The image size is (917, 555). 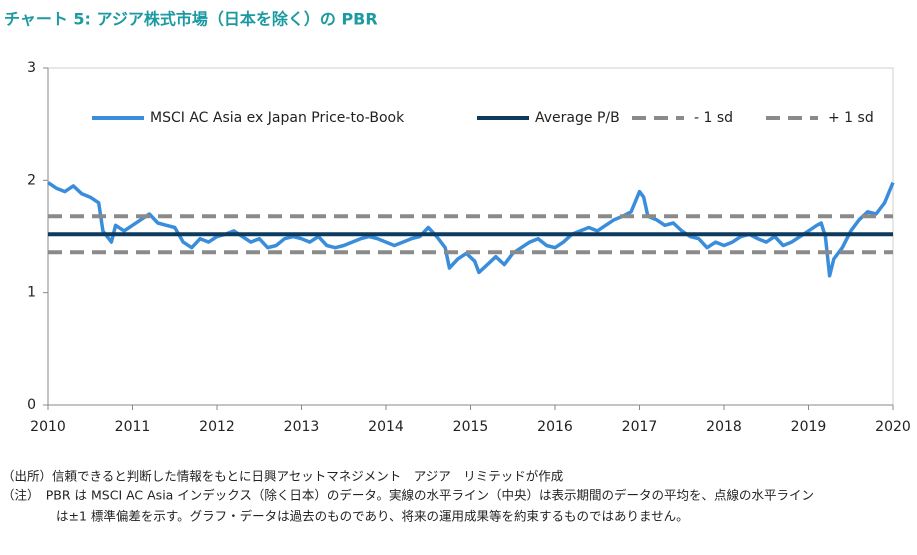 What do you see at coordinates (577, 118) in the screenshot?
I see `legend-label: Average P/B` at bounding box center [577, 118].